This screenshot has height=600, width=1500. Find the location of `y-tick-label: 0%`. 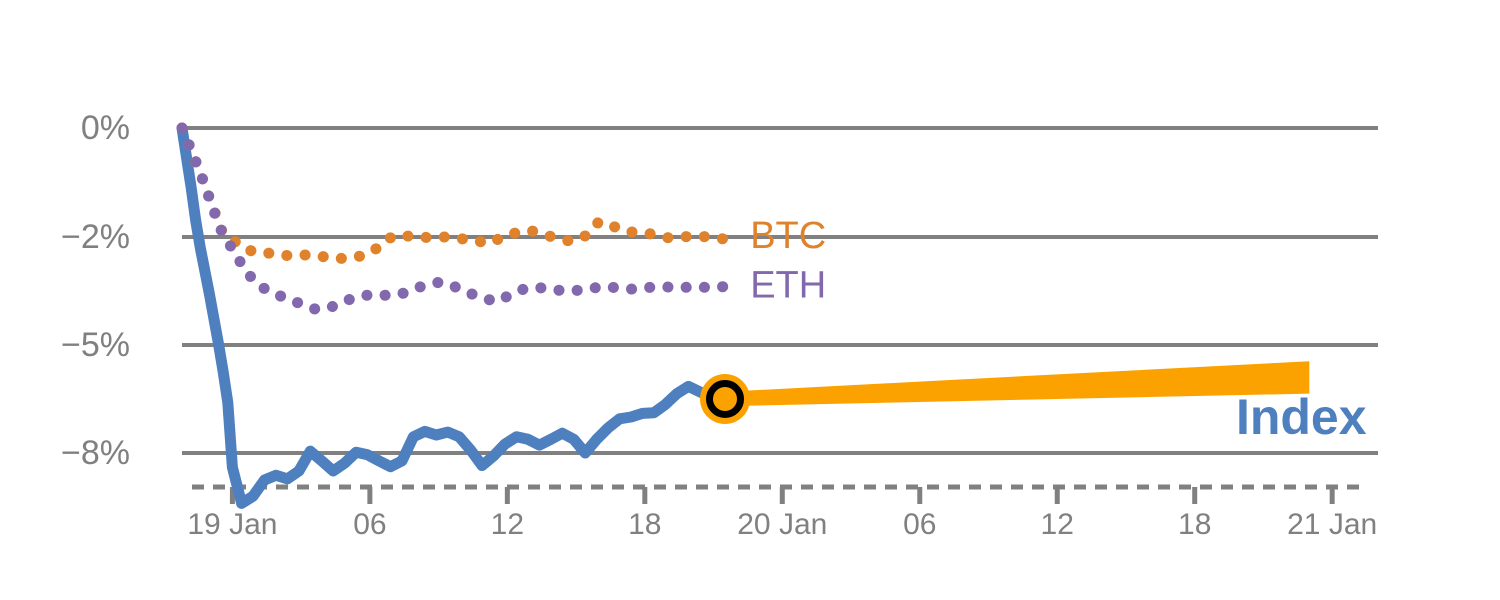

y-tick-label: 0% is located at coordinates (105, 128).